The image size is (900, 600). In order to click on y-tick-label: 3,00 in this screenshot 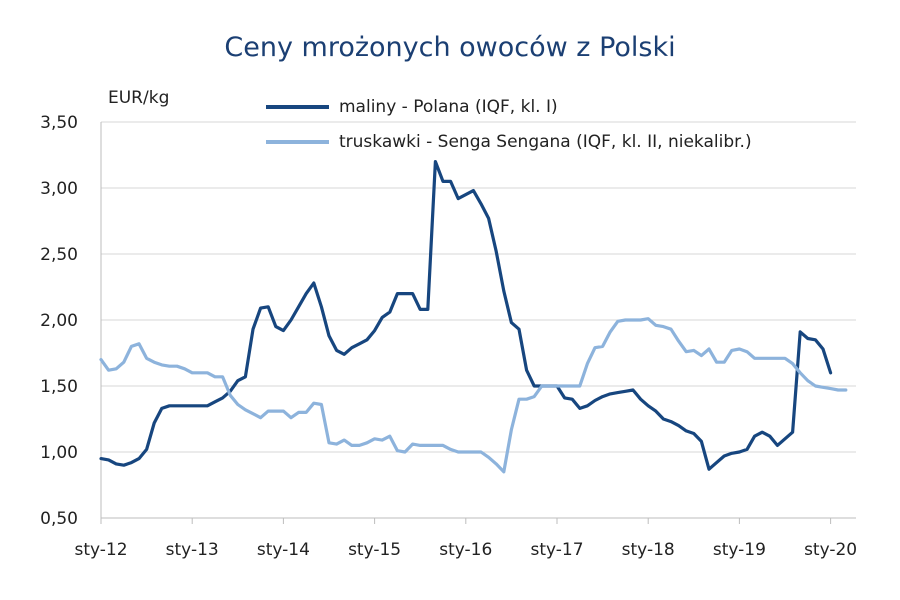, I will do `click(59, 189)`.